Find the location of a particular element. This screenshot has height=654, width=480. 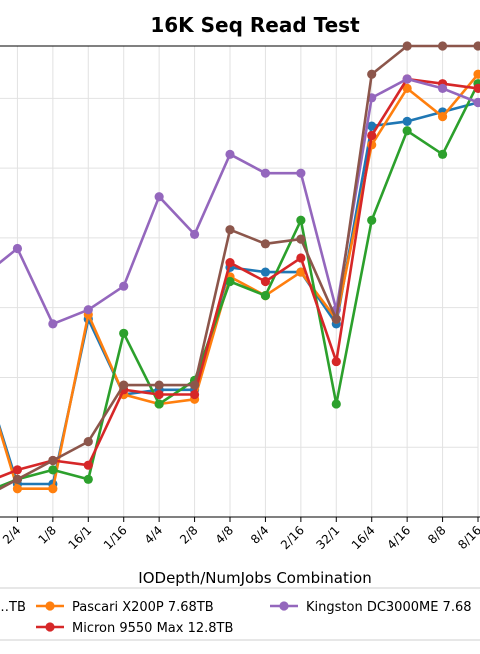

legend-item: Kingston DC3000ME 7.68 is located at coordinates (371, 607).